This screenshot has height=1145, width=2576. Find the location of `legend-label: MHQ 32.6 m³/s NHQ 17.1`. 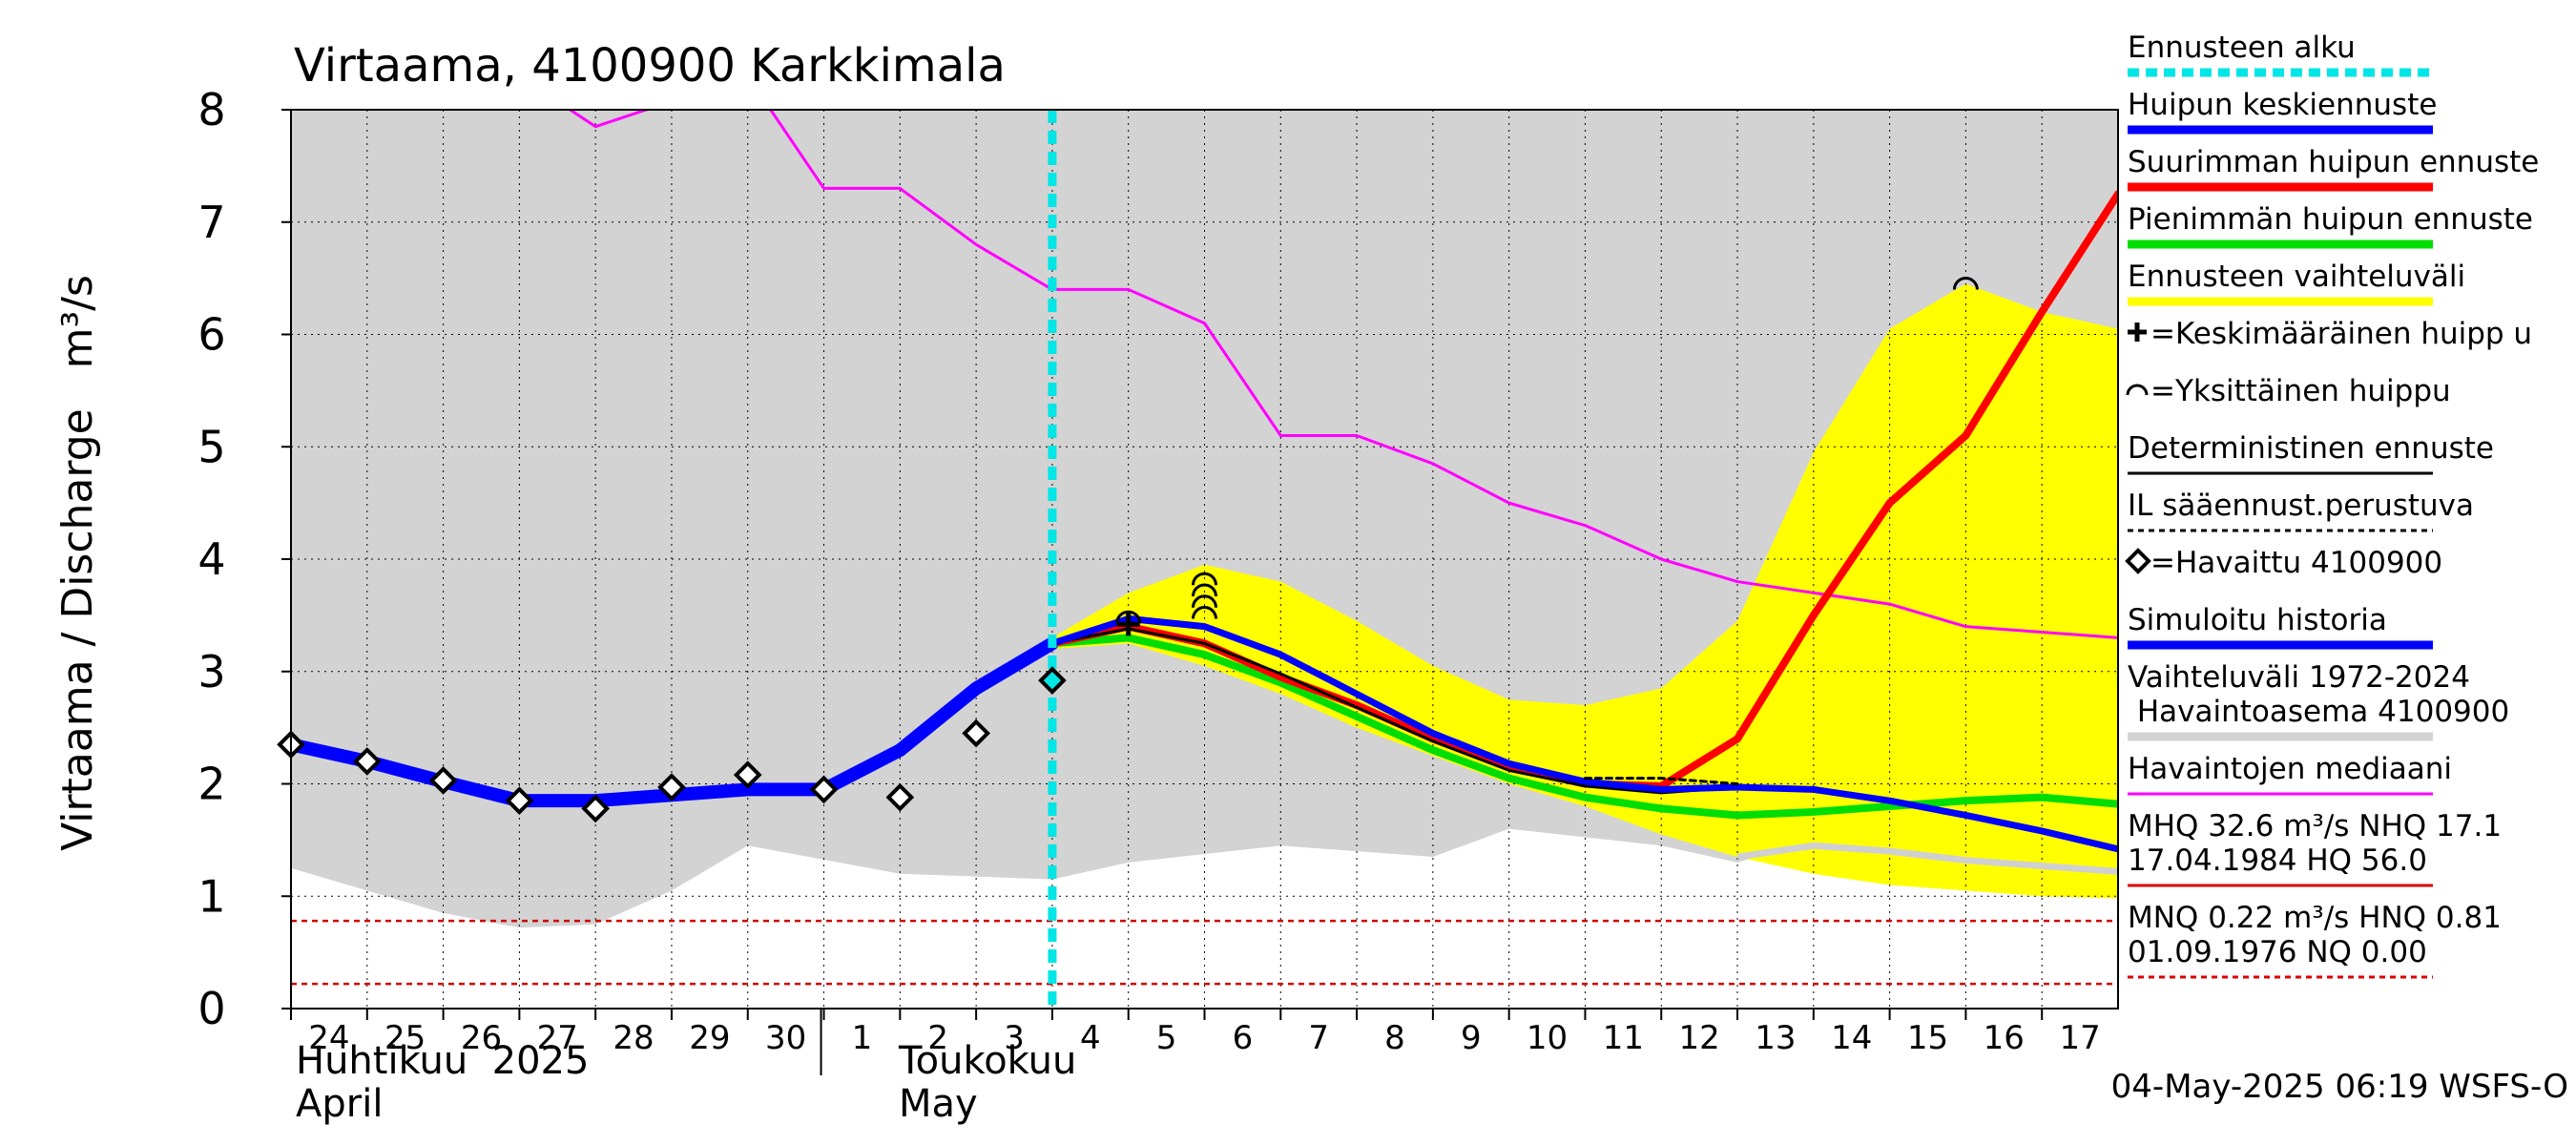

legend-label: MHQ 32.6 m³/s NHQ 17.1 is located at coordinates (2315, 826).